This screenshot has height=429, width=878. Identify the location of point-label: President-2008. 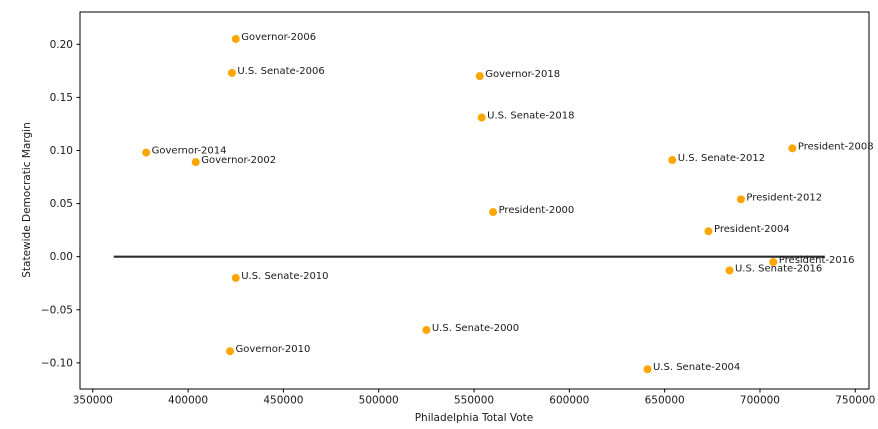
(836, 146).